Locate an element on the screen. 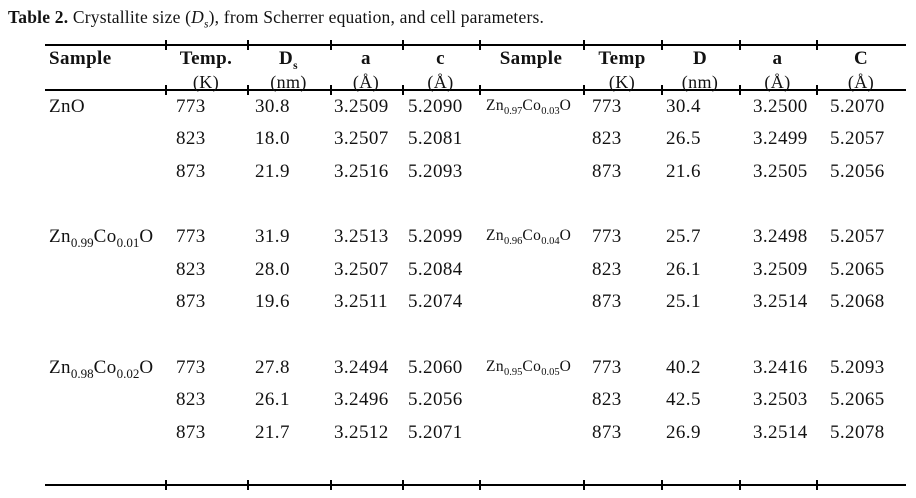  header-row-names: Sample Temp. Ds a c Sample Temp D a C is located at coordinates (475, 59).